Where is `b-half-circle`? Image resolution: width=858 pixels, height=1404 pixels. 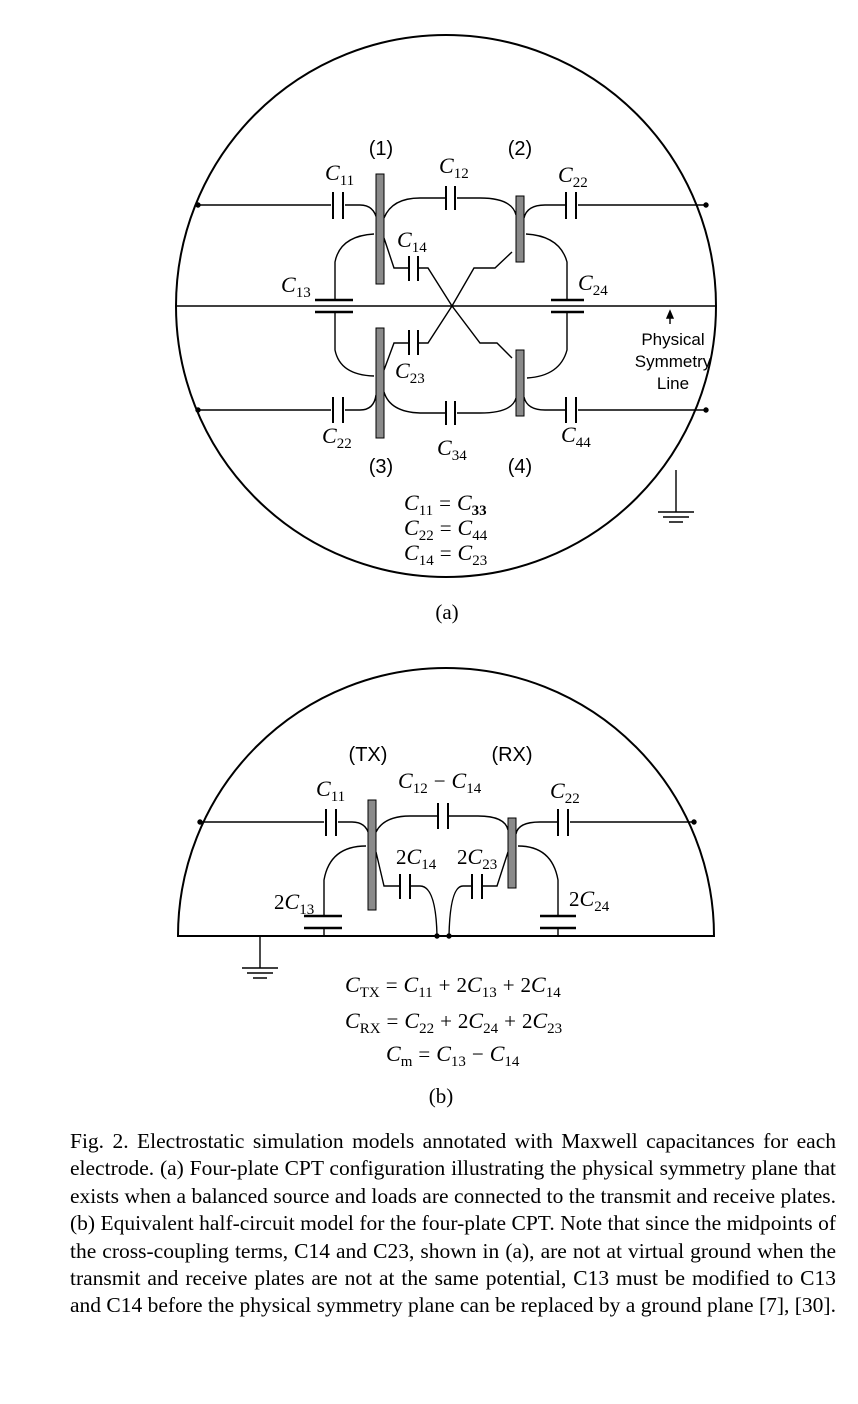 b-half-circle is located at coordinates (446, 802).